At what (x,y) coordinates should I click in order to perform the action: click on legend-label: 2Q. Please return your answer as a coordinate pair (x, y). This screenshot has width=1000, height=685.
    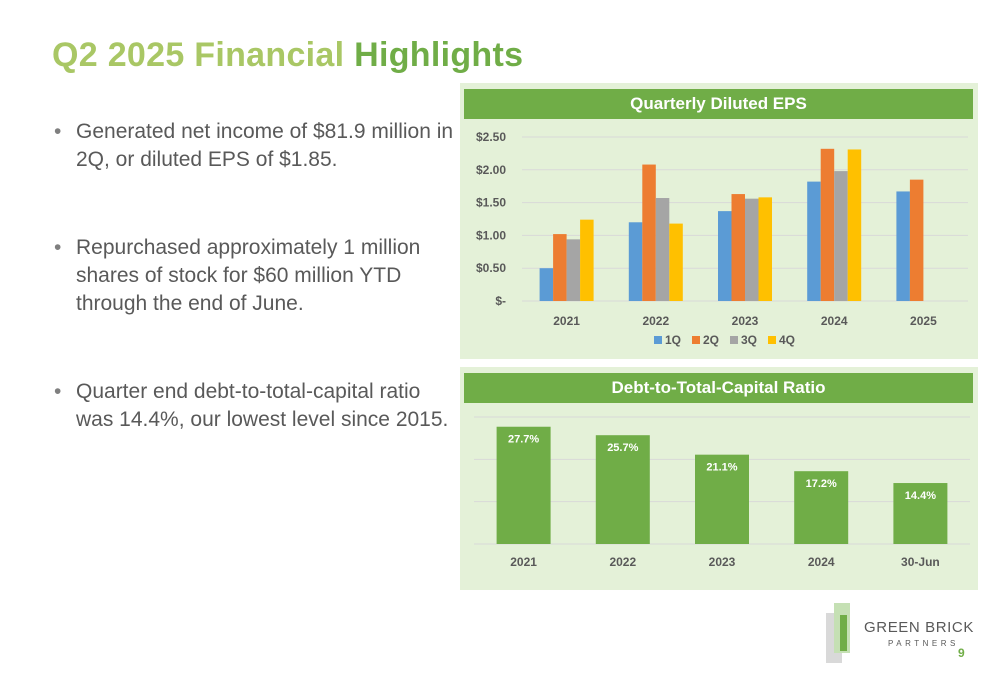
    Looking at the image, I should click on (711, 340).